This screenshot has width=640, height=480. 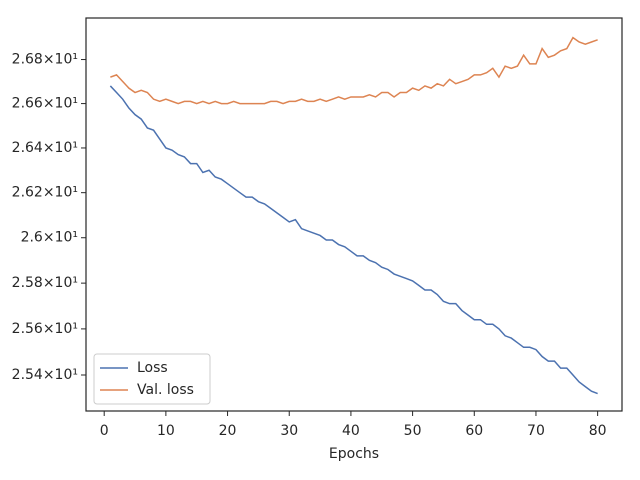 What do you see at coordinates (104, 431) in the screenshot?
I see `x-tick-label: 0` at bounding box center [104, 431].